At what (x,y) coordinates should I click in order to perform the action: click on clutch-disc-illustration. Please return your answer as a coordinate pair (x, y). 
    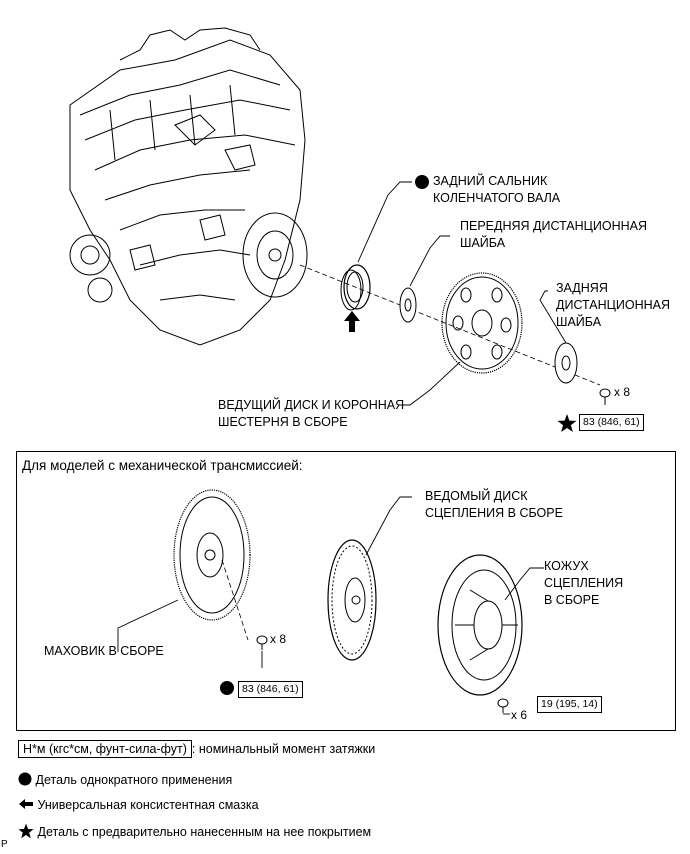
    Looking at the image, I should click on (352, 600).